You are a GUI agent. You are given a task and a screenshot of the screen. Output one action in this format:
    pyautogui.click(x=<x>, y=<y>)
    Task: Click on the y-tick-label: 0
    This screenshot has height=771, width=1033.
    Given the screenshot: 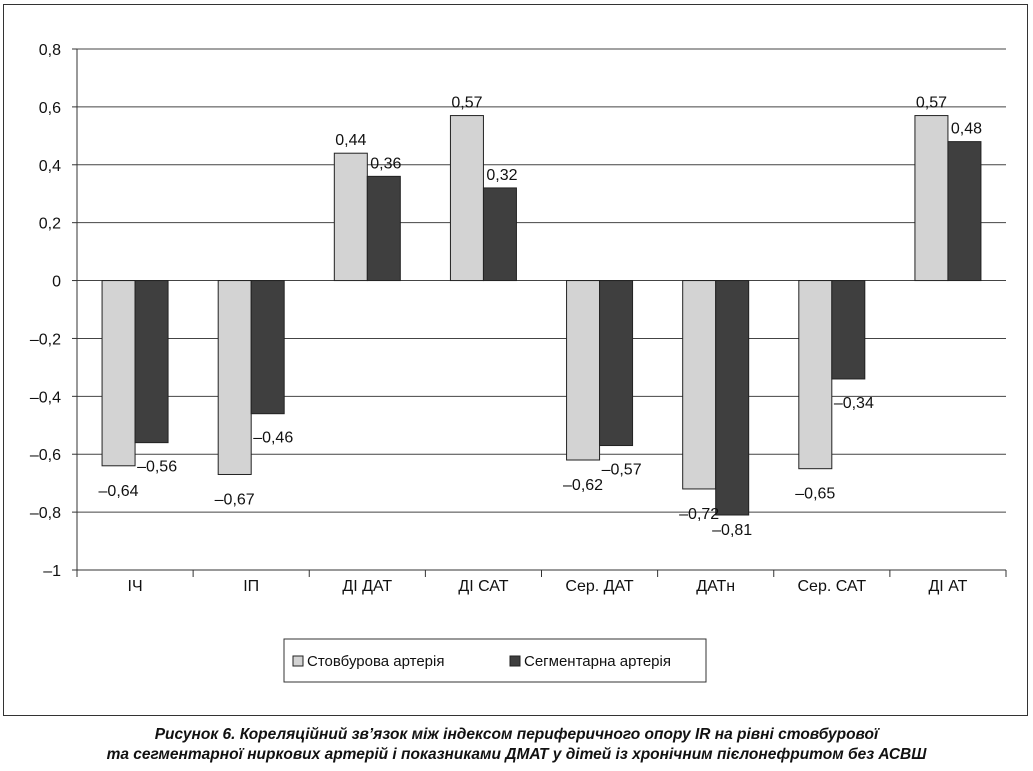 What is the action you would take?
    pyautogui.click(x=56, y=282)
    